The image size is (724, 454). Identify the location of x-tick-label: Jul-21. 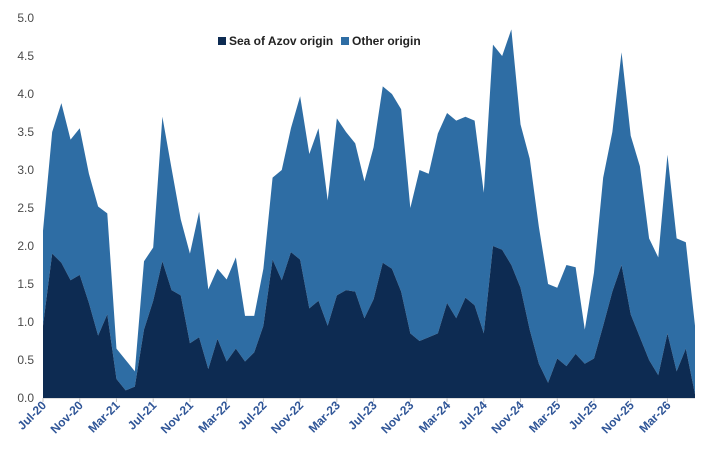
(142, 415).